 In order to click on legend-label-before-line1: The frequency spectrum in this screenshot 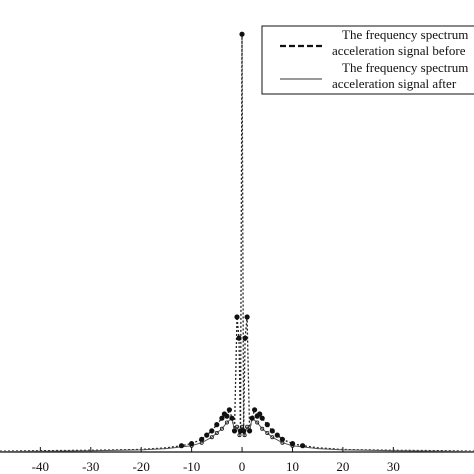, I will do `click(405, 34)`.